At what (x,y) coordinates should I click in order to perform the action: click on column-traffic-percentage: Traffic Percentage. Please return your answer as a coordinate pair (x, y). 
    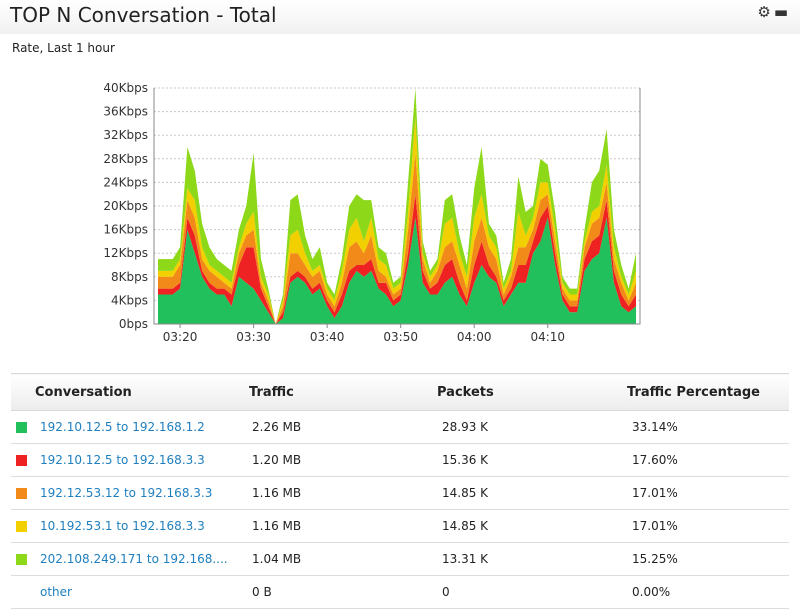
    Looking at the image, I should click on (707, 392).